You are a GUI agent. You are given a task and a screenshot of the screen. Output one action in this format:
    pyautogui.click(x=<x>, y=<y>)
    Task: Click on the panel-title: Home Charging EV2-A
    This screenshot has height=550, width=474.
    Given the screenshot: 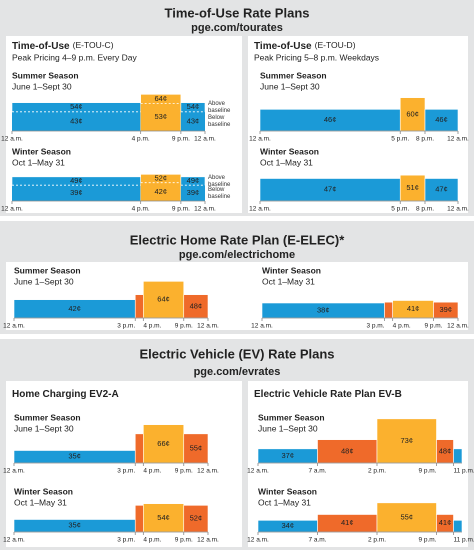 What is the action you would take?
    pyautogui.click(x=65, y=394)
    